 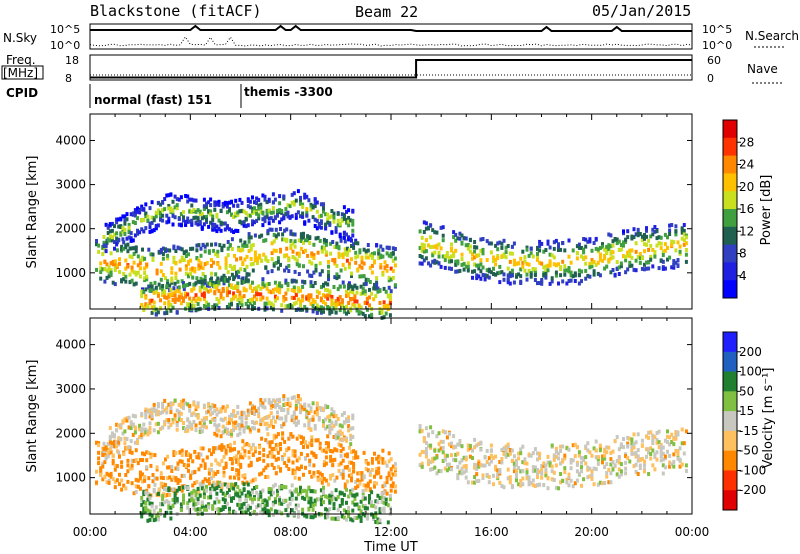 What do you see at coordinates (749, 431) in the screenshot?
I see `colorbar-tick-label: -15` at bounding box center [749, 431].